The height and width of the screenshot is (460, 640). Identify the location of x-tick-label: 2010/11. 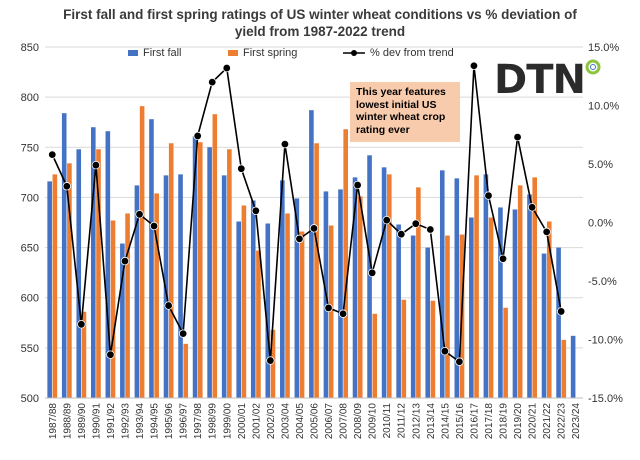
(387, 421).